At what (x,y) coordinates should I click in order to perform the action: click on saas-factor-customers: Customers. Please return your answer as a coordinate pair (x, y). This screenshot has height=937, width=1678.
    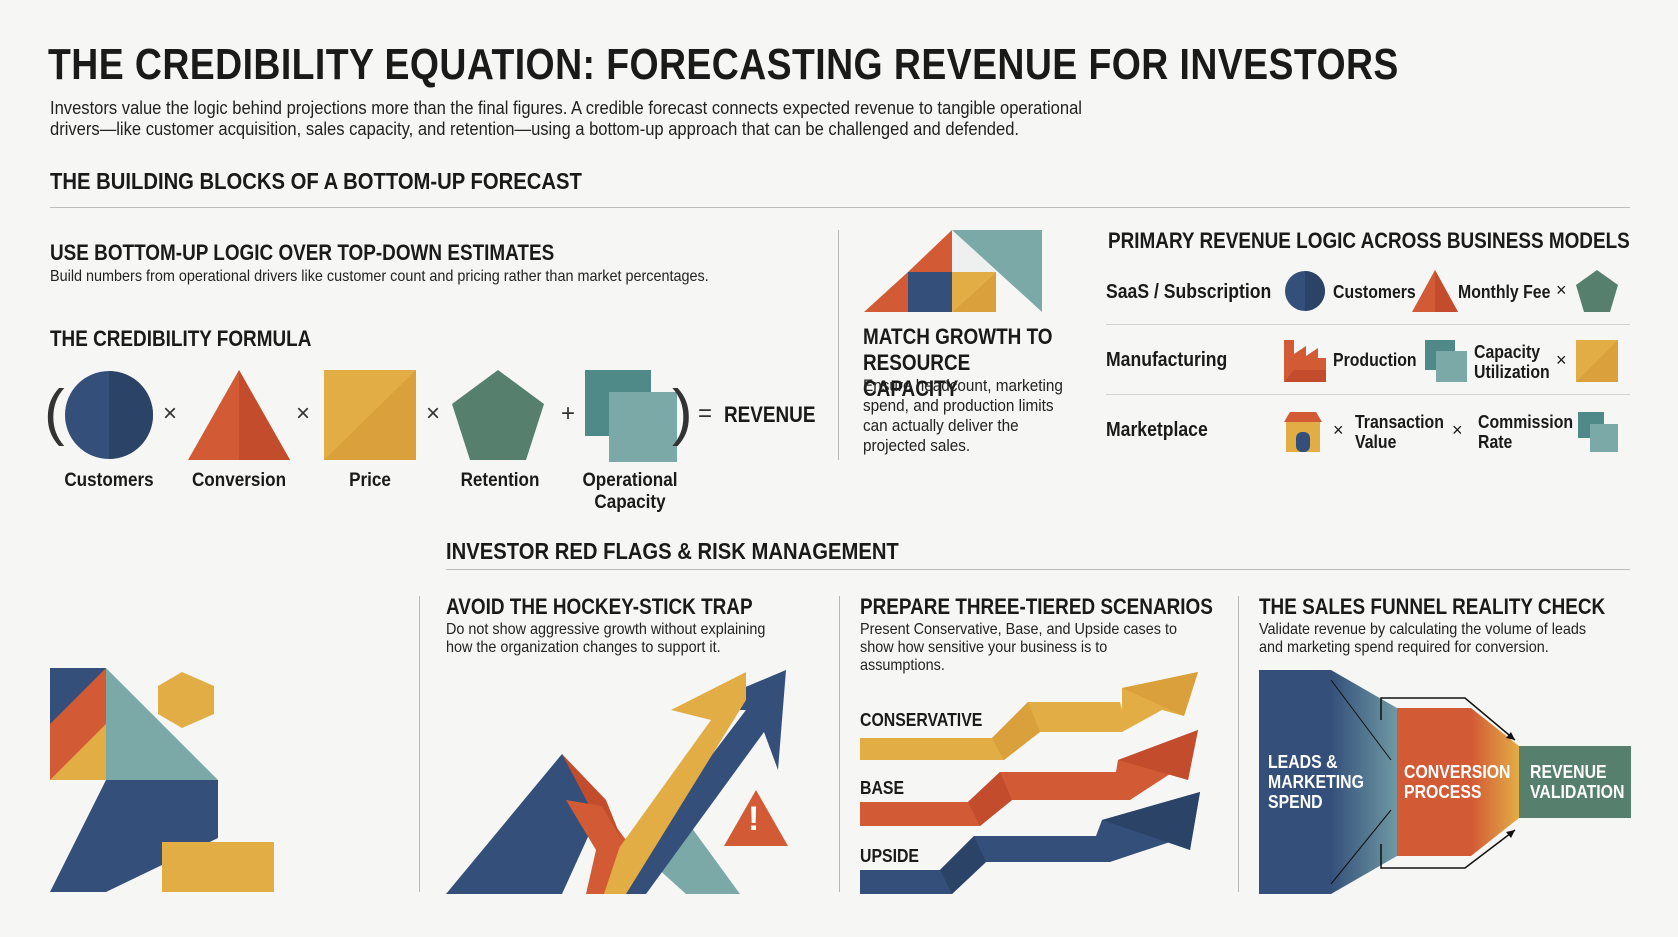
    Looking at the image, I should click on (1374, 292).